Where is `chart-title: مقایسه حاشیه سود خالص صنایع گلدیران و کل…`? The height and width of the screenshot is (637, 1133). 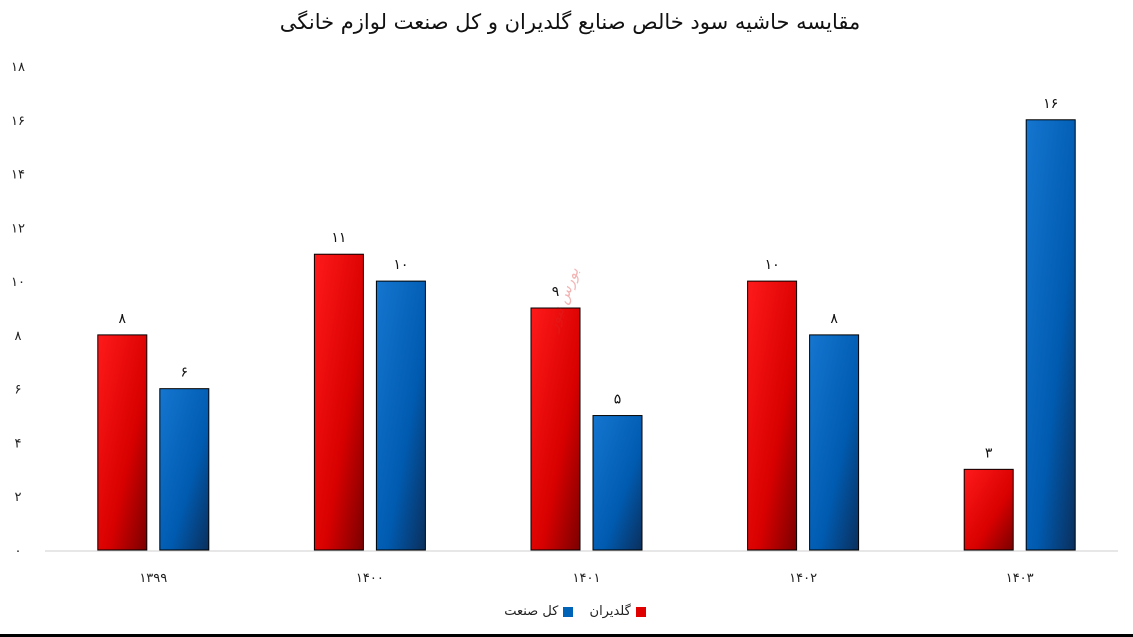 chart-title: مقایسه حاشیه سود خالص صنایع گلدیران و کل… is located at coordinates (570, 22).